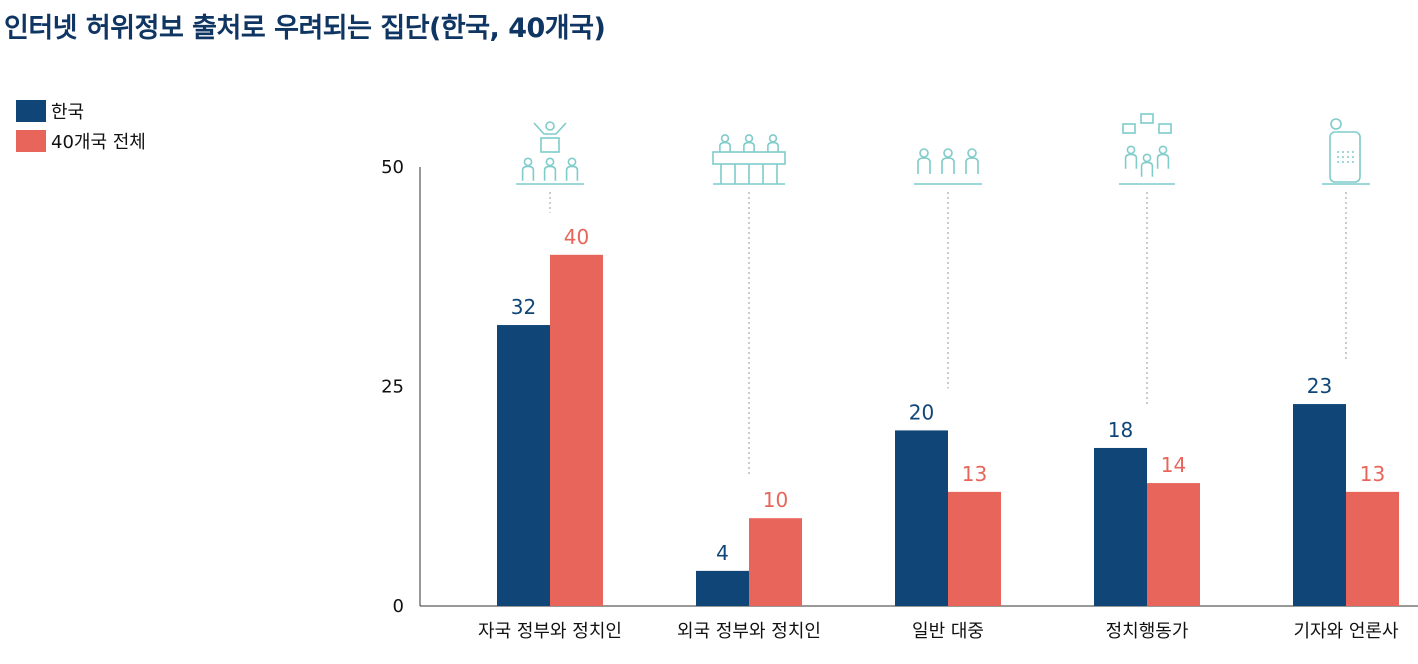 Image resolution: width=1418 pixels, height=664 pixels. I want to click on legend-swatch-all, so click(31, 141).